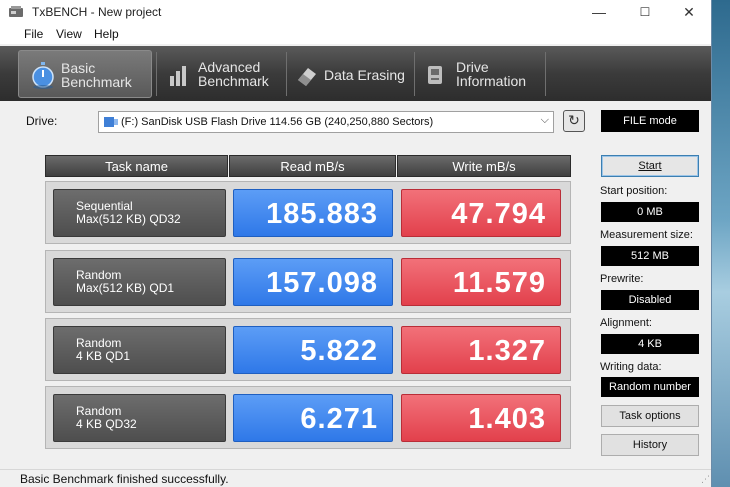 Image resolution: width=730 pixels, height=487 pixels. What do you see at coordinates (599, 12) in the screenshot?
I see `minimize-button: —` at bounding box center [599, 12].